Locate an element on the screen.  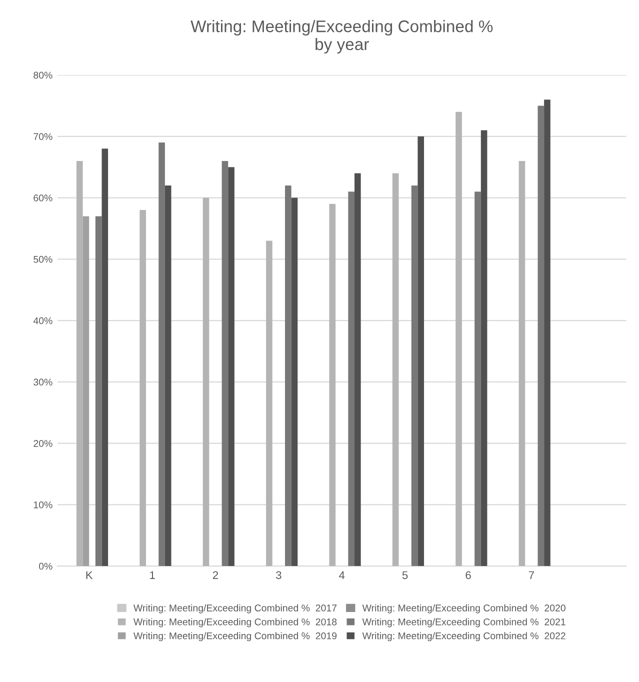
legend-label: Writing: Meeting/Exceeding Combined % 2020 is located at coordinates (464, 609).